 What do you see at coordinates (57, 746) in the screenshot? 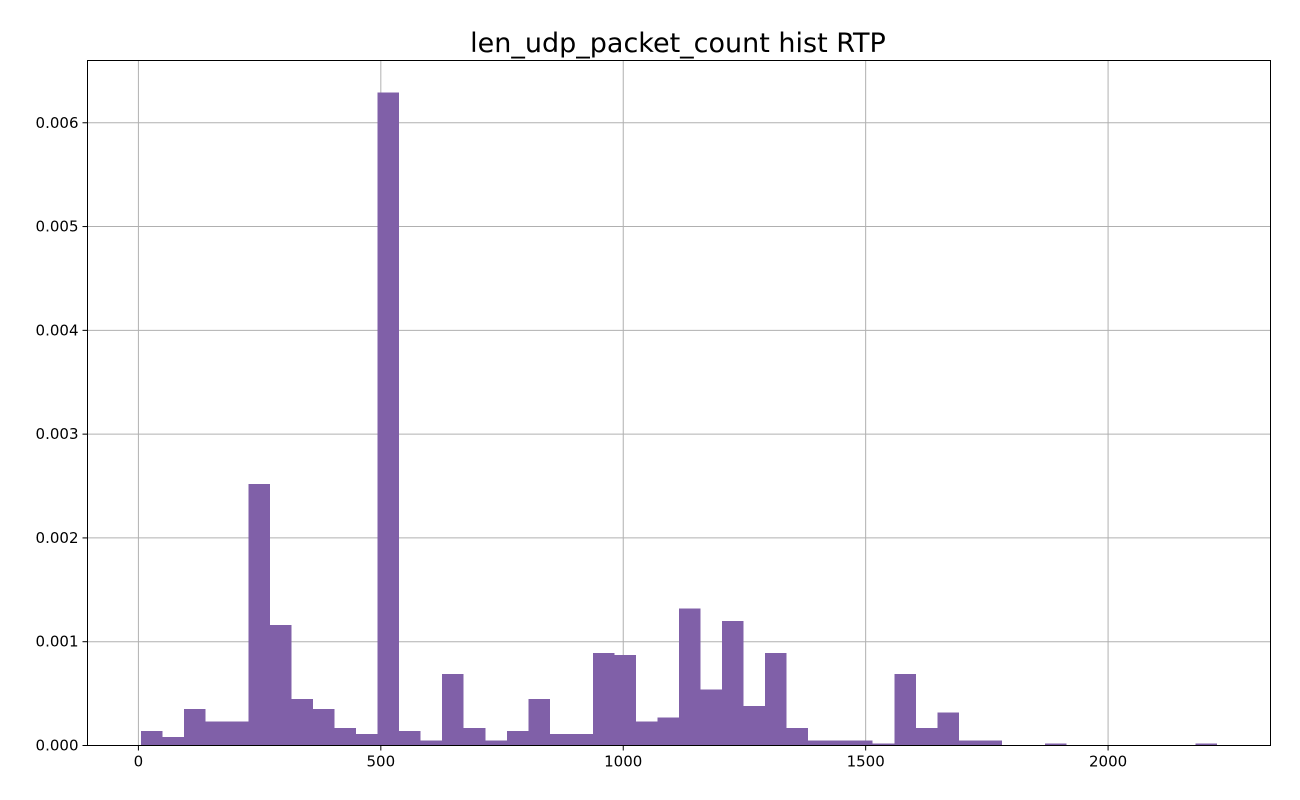
I see `y-tick-label: 0.000` at bounding box center [57, 746].